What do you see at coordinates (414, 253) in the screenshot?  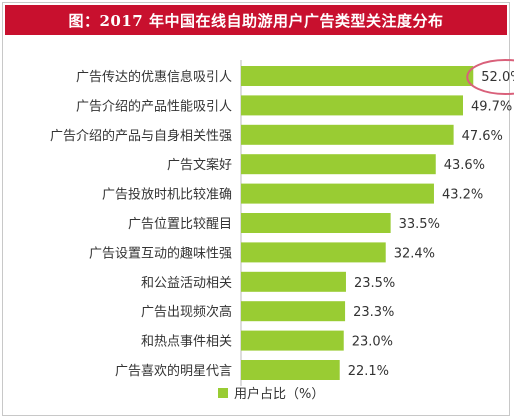 I see `value-label: 32.4%` at bounding box center [414, 253].